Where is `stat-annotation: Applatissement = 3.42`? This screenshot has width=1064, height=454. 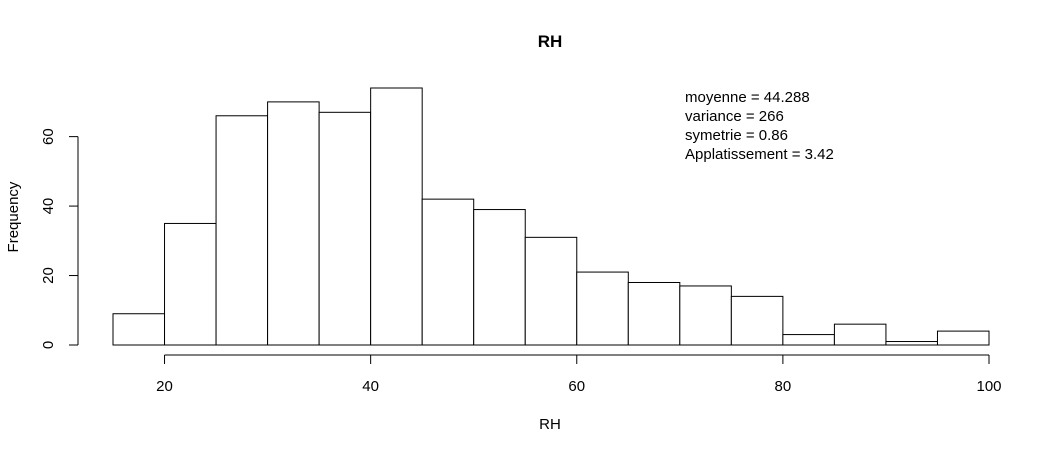
stat-annotation: Applatissement = 3.42 is located at coordinates (759, 154).